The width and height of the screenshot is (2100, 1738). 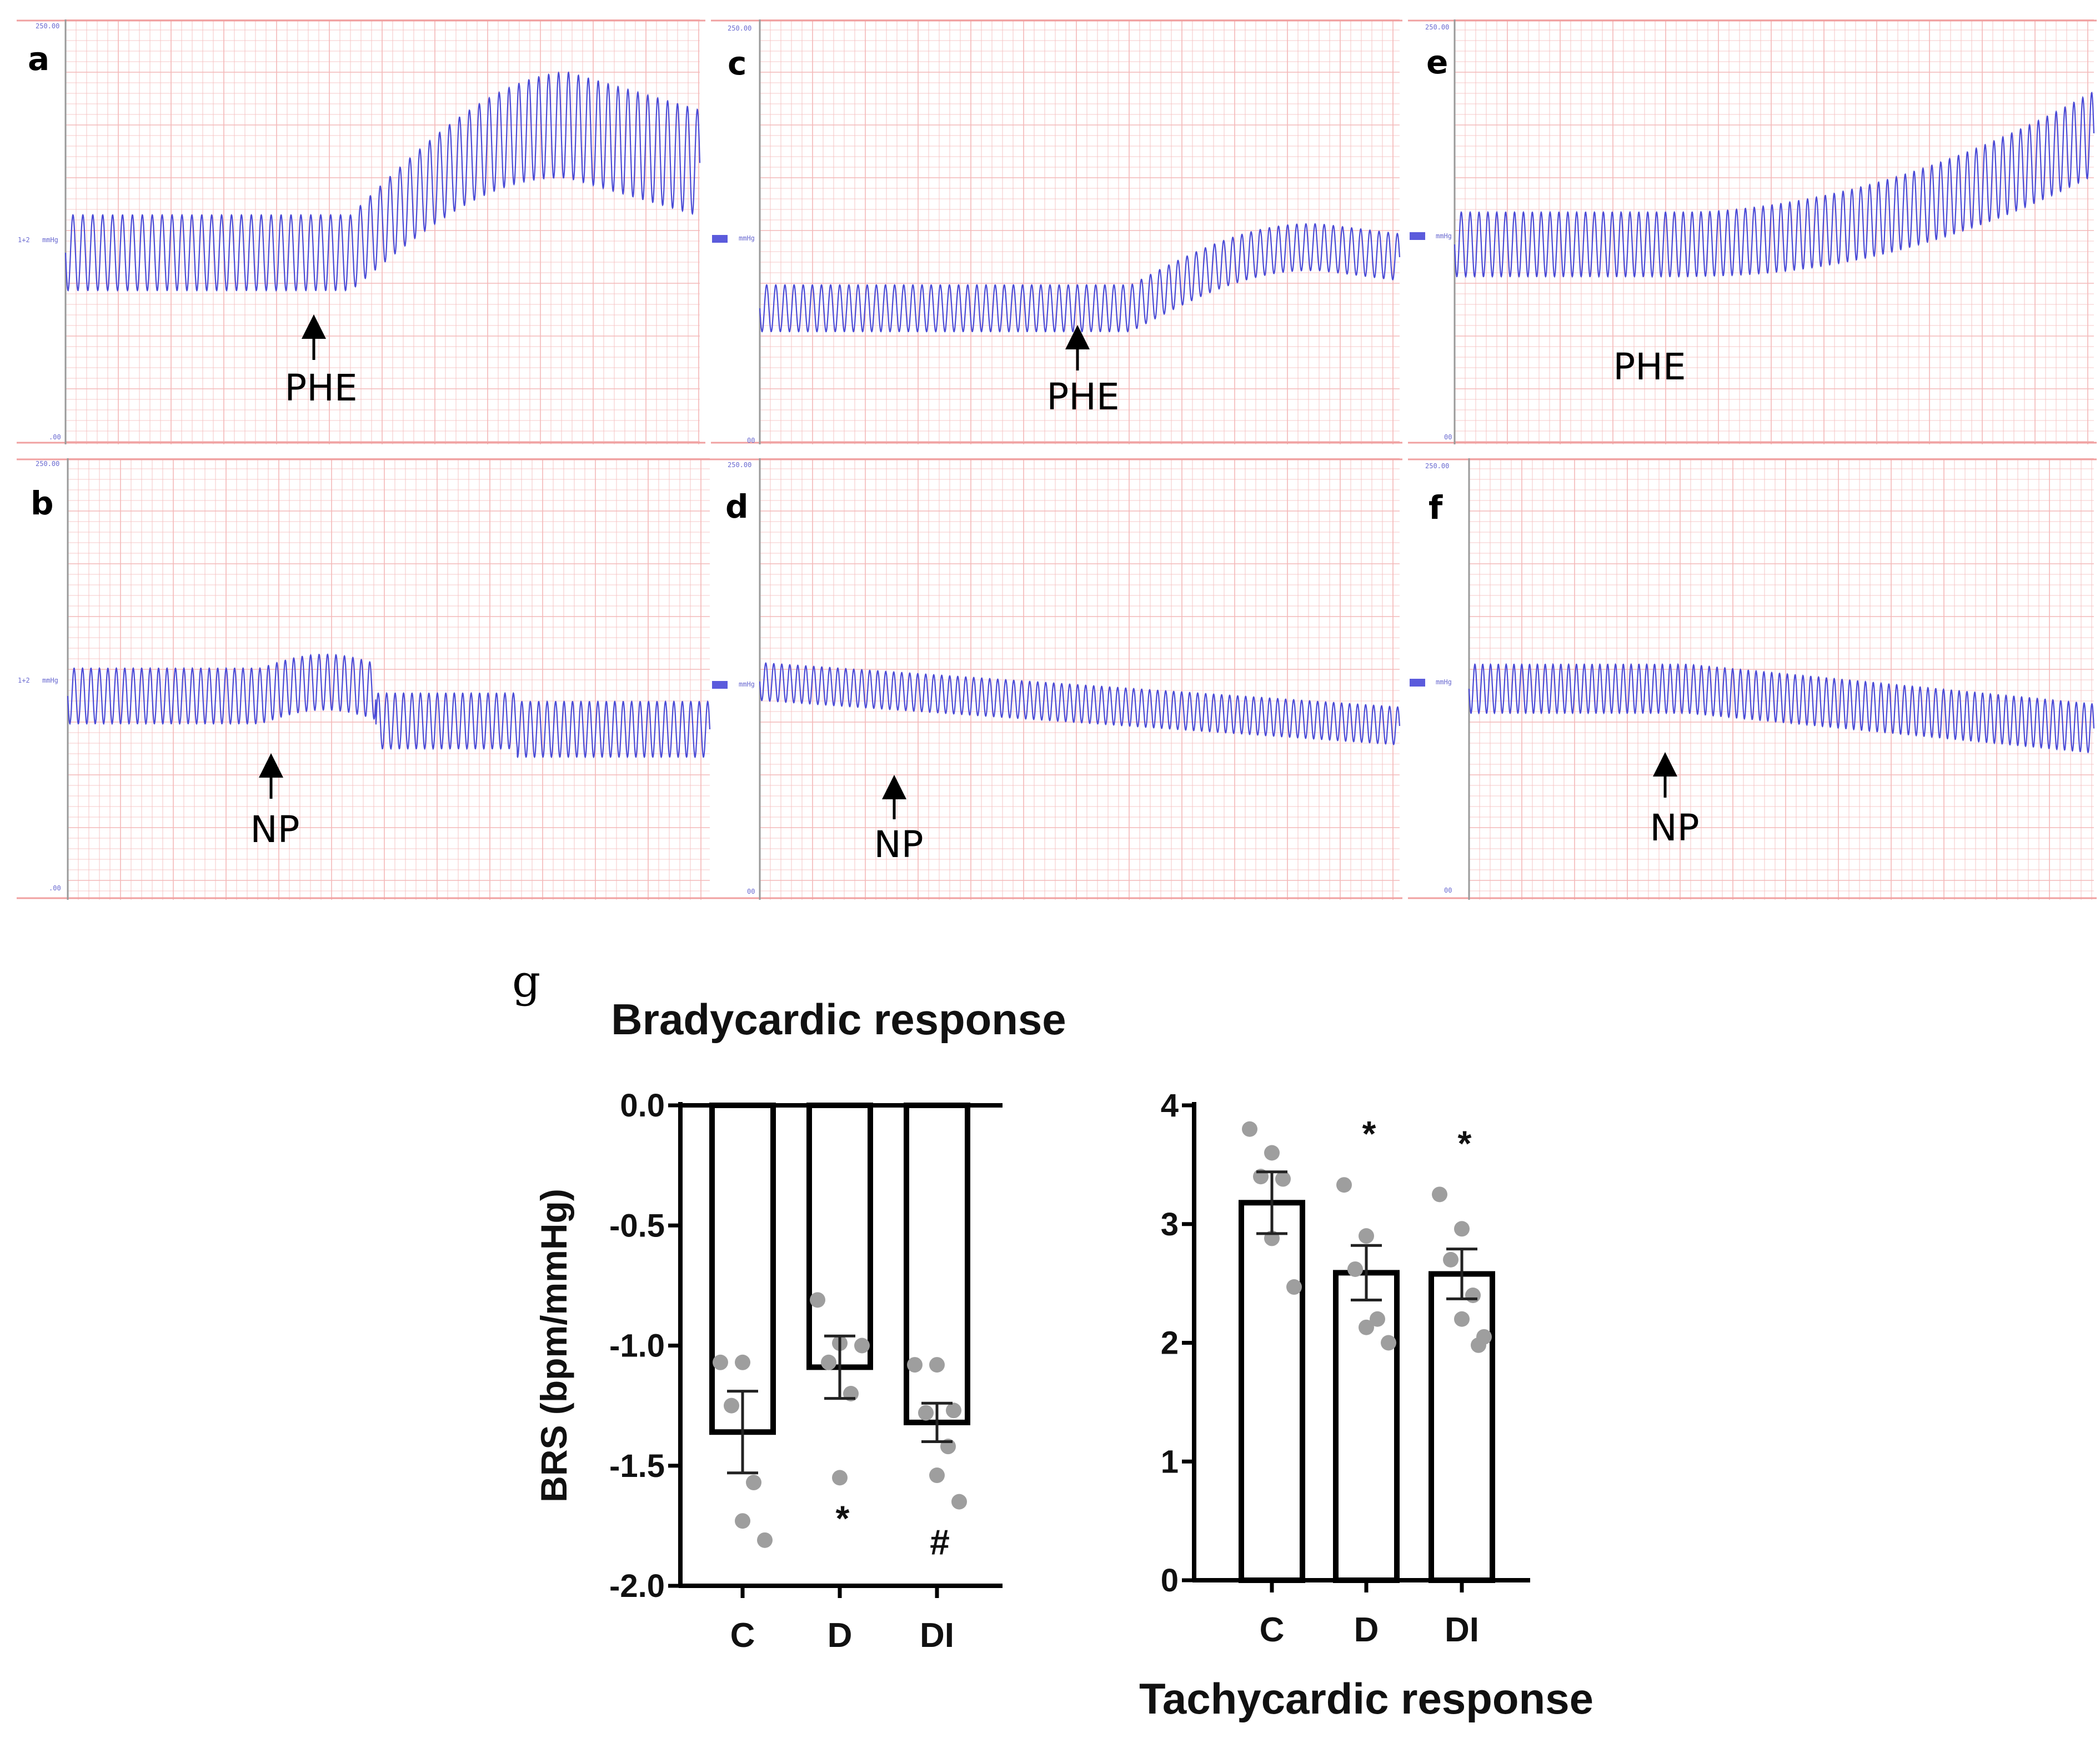 What do you see at coordinates (740, 465) in the screenshot?
I see `scale-top-d: 250.00` at bounding box center [740, 465].